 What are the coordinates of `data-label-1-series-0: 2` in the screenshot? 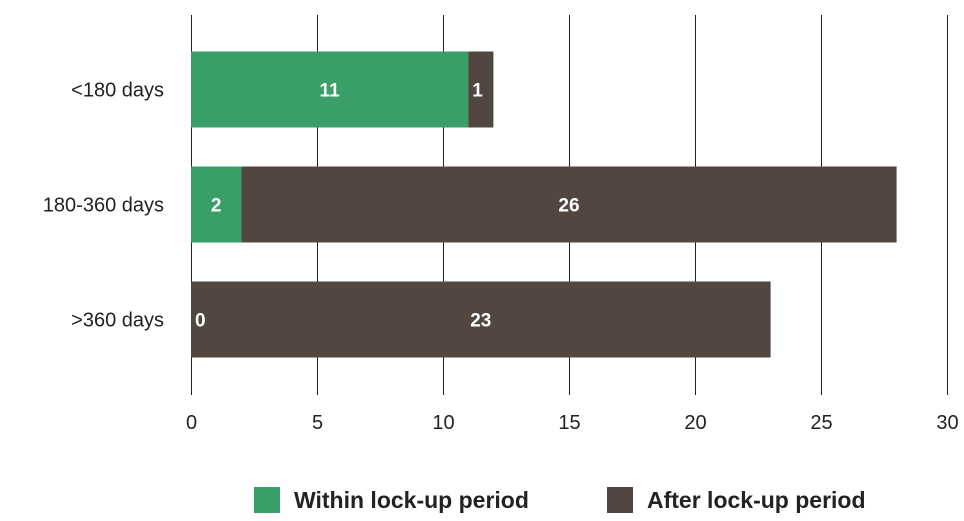 It's located at (216, 206).